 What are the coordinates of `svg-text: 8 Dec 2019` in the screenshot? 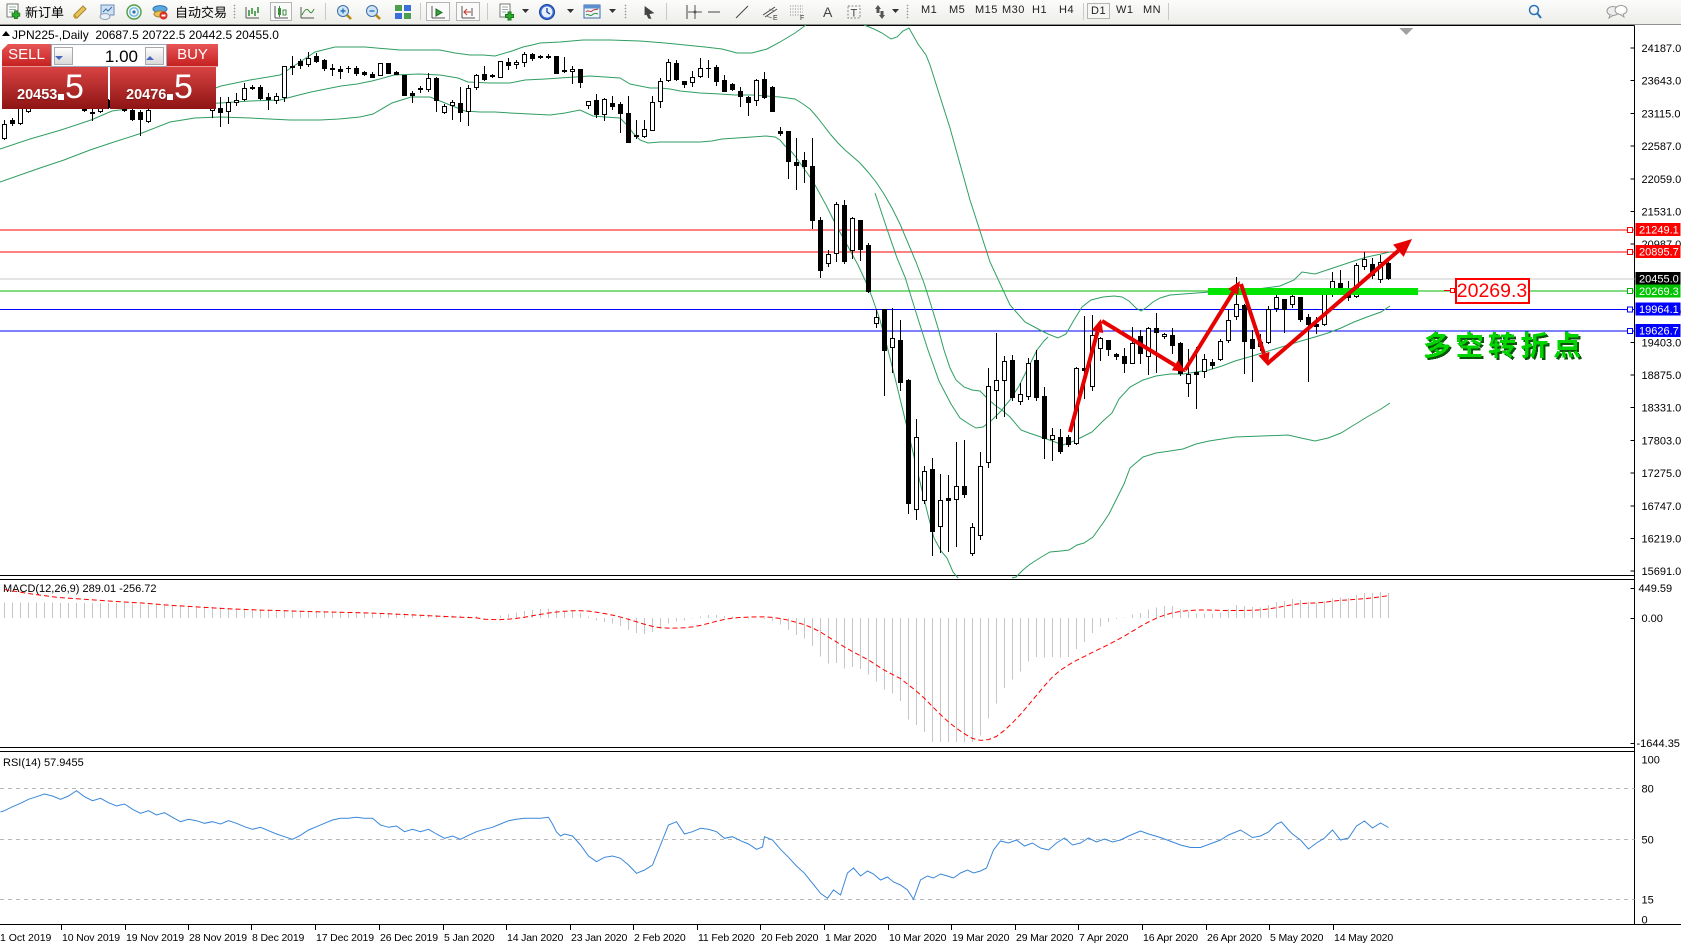 It's located at (278, 938).